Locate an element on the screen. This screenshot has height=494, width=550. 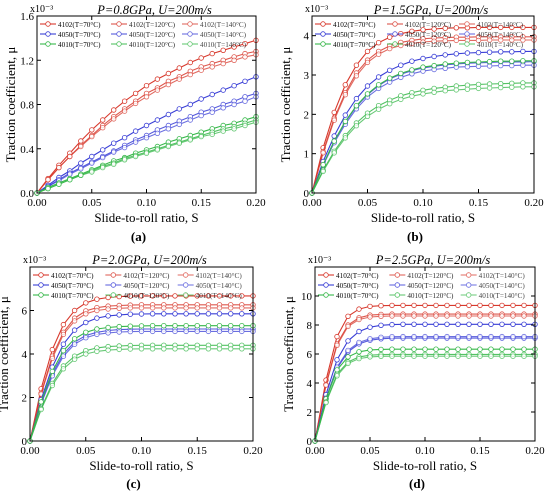
x-tick-label: 0.05 is located at coordinates (92, 203).